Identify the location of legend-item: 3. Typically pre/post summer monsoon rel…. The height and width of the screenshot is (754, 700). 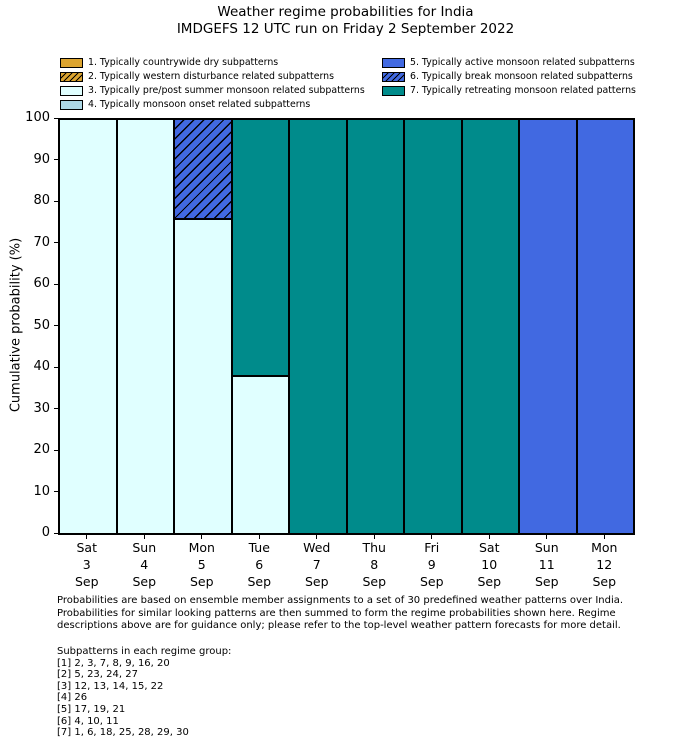
(212, 90).